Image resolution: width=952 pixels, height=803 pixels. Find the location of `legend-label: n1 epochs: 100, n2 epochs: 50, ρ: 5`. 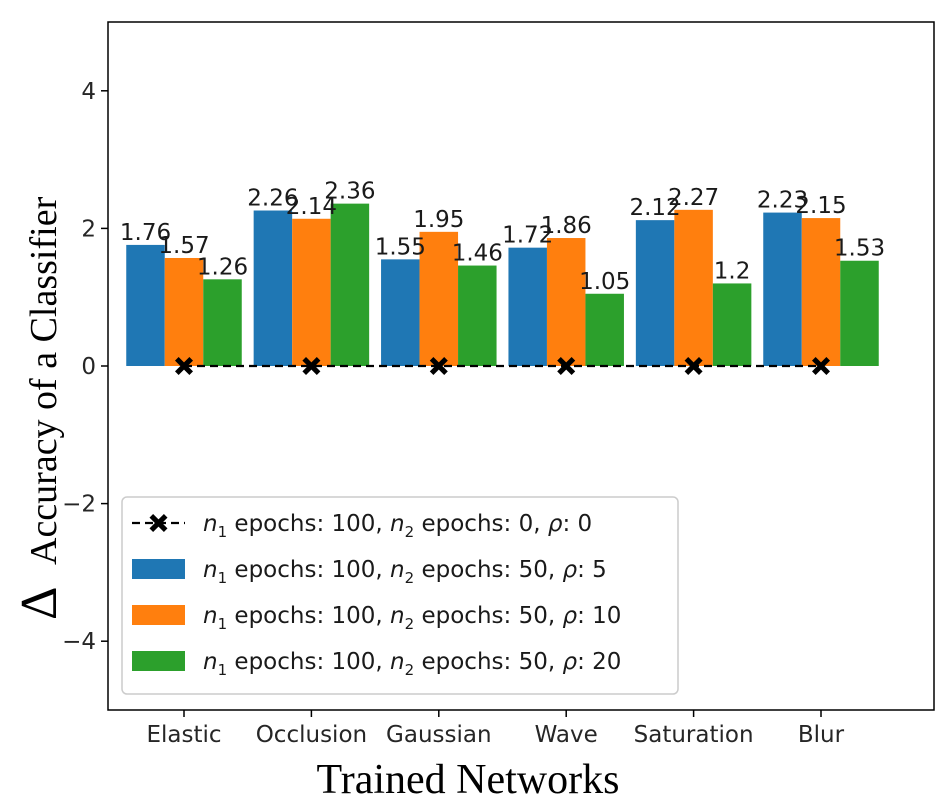

legend-label: n1 epochs: 100, n2 epochs: 50, ρ: 5 is located at coordinates (405, 572).